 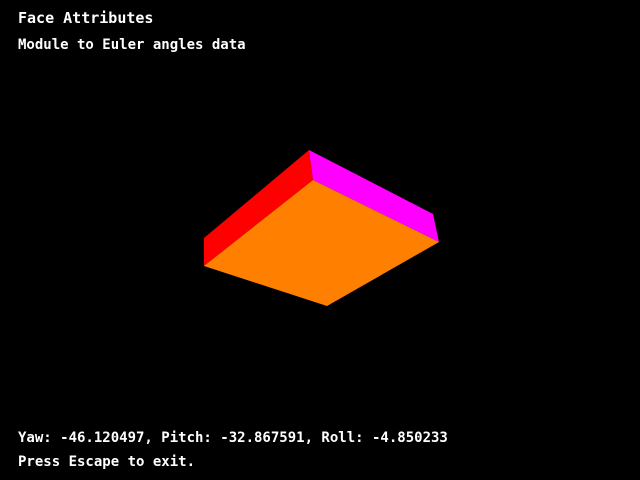 I want to click on exit-instruction: Press Escape to exit., so click(x=107, y=462).